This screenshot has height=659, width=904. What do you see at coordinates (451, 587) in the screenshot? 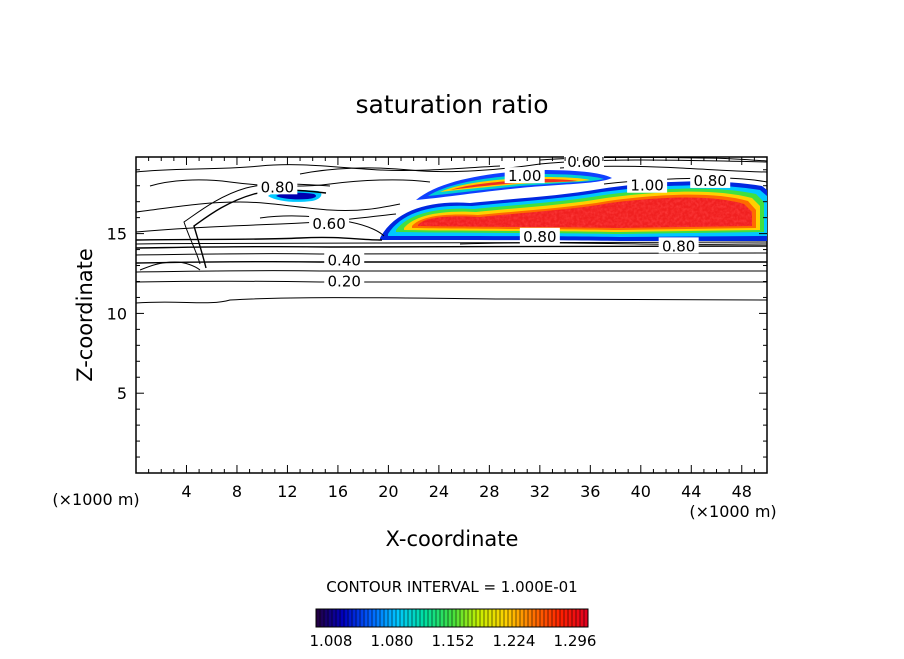
I see `contour-interval-text: CONTOUR INTERVAL = 1.000E-01` at bounding box center [451, 587].